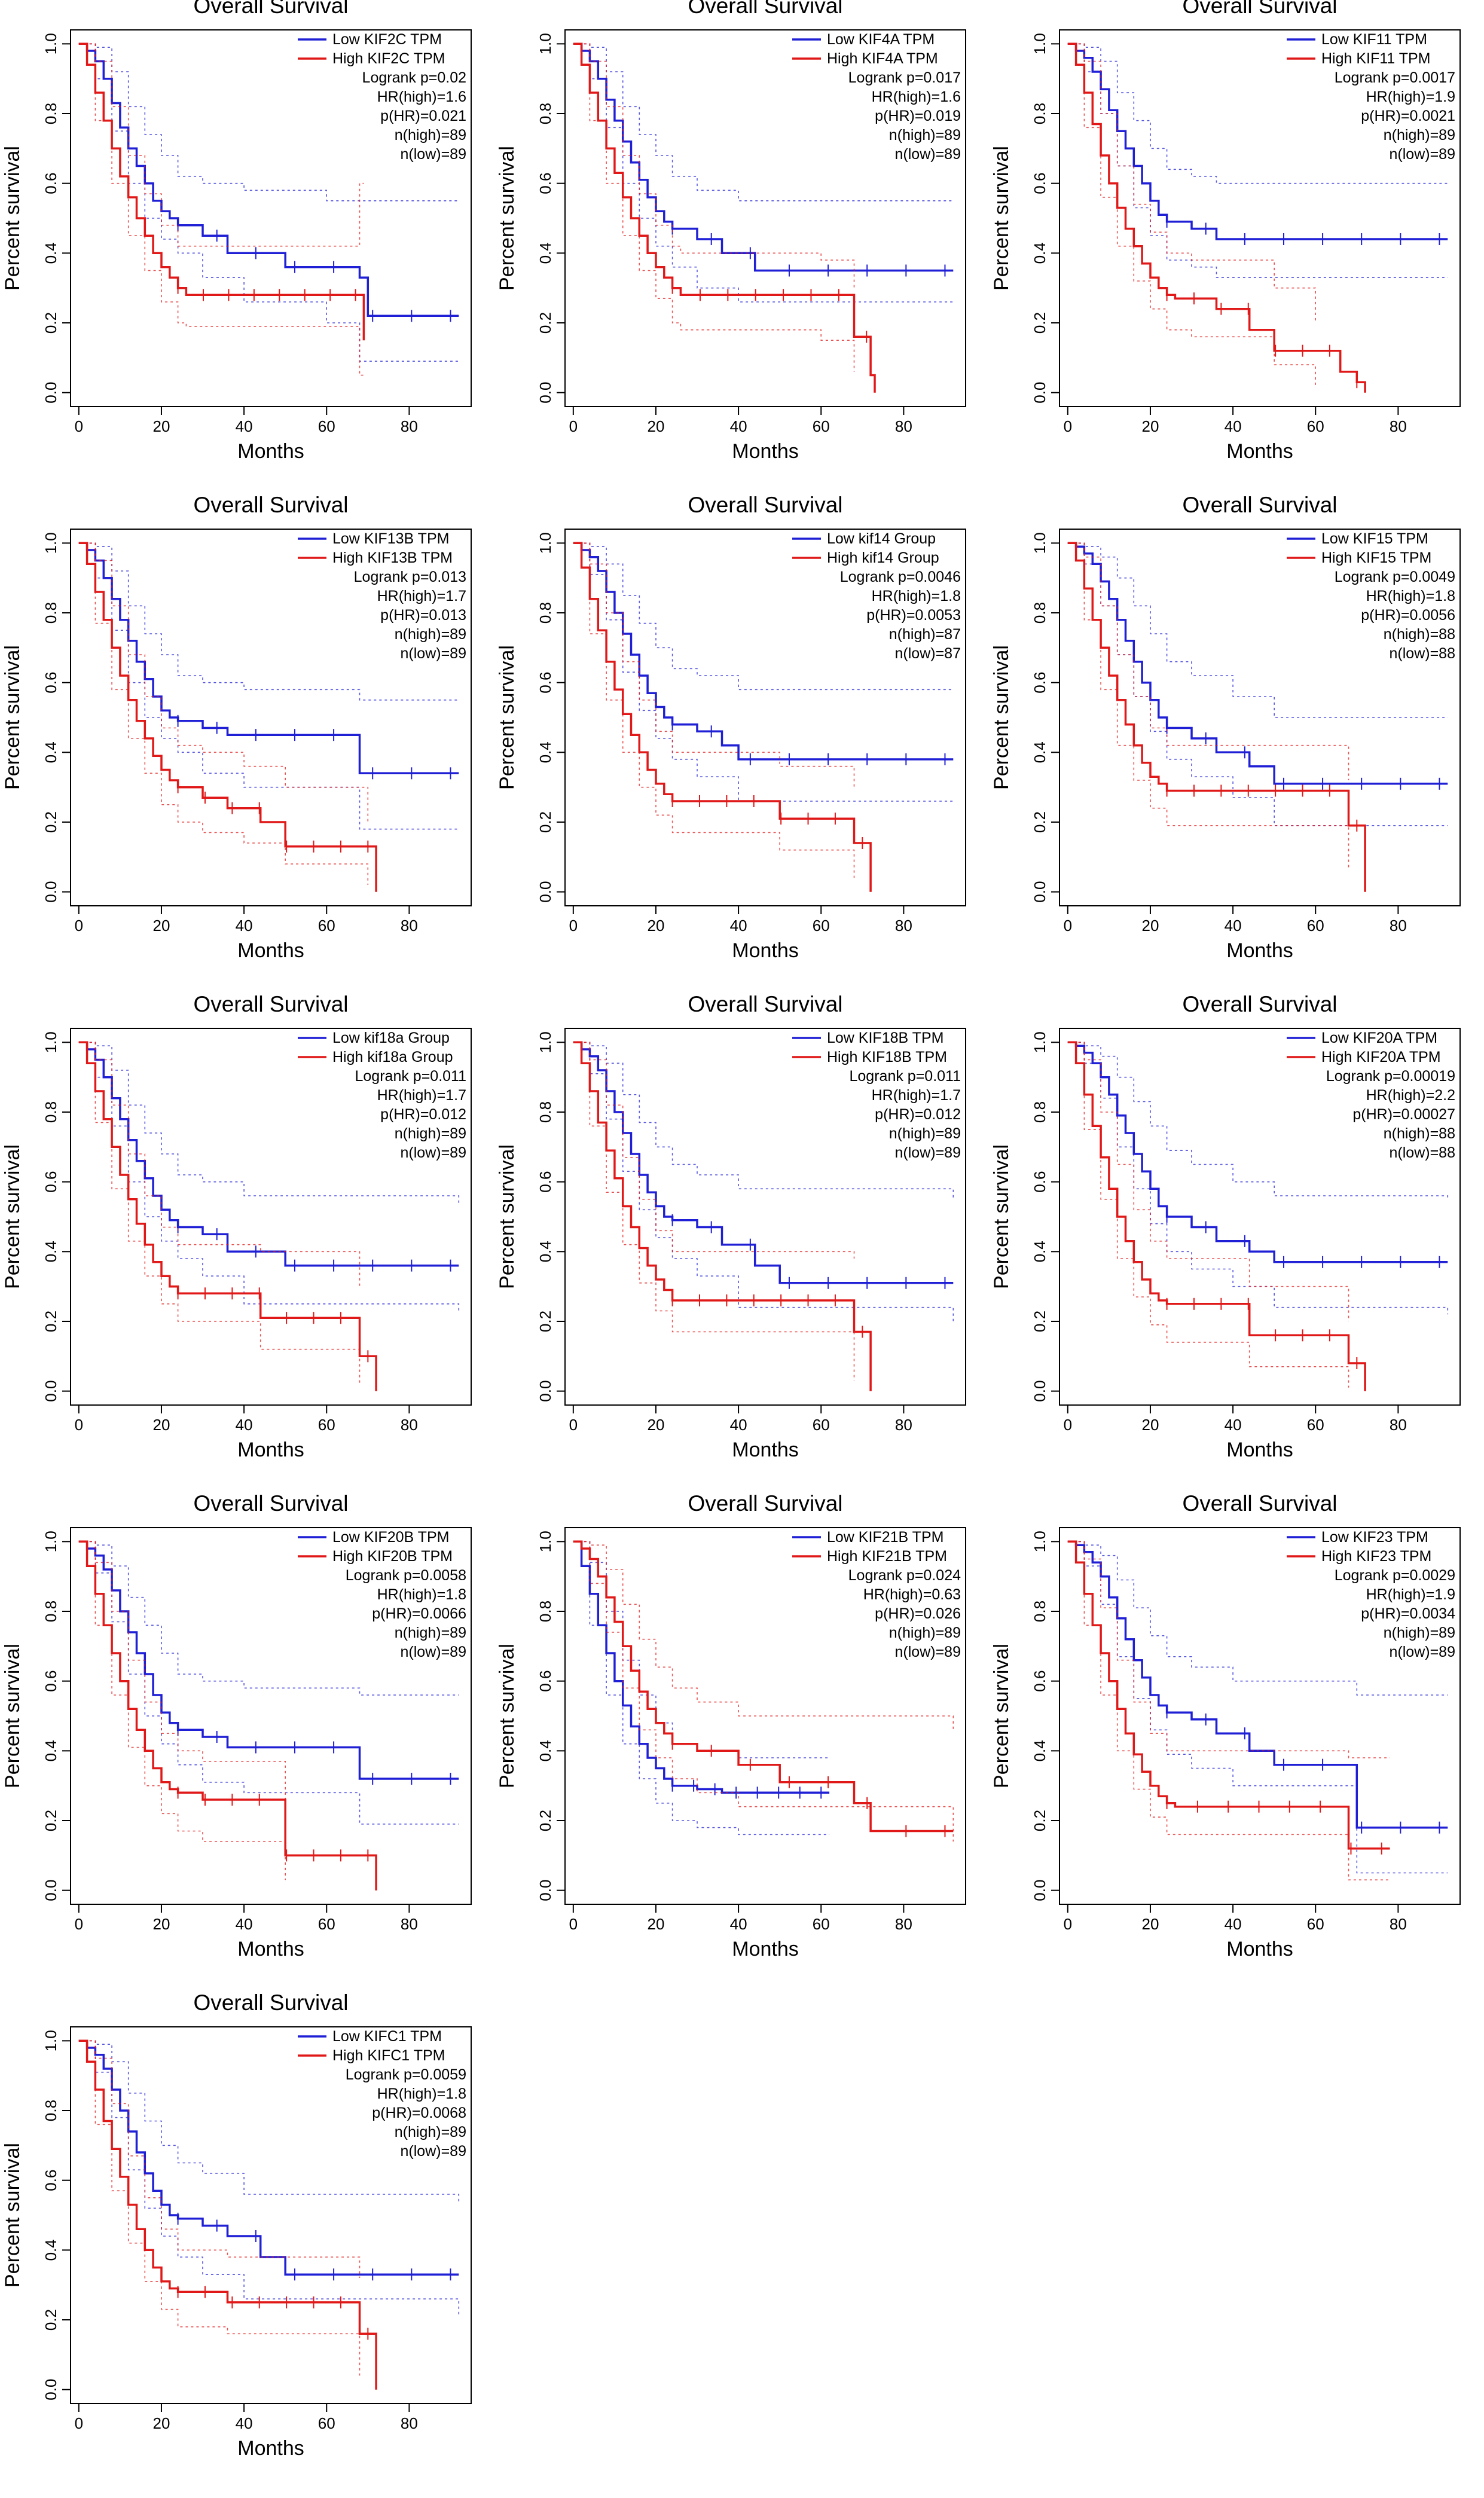 The width and height of the screenshot is (1484, 2498). Describe the element at coordinates (918, 116) in the screenshot. I see `stat-annotation: p(HR)=0.019` at that location.